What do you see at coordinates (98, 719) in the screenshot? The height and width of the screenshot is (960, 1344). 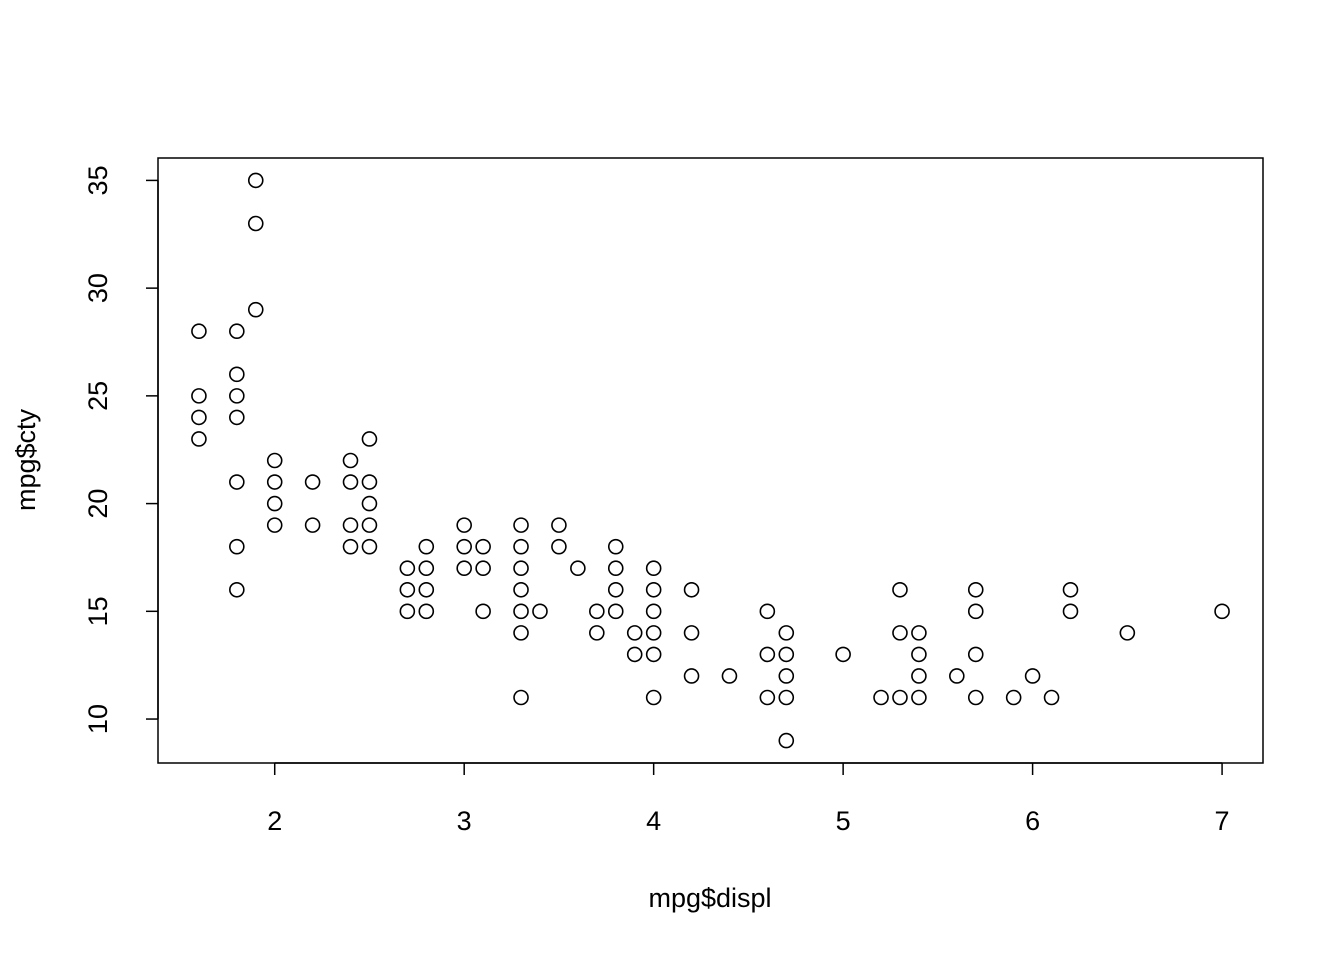 I see `y-tick-label: 10` at bounding box center [98, 719].